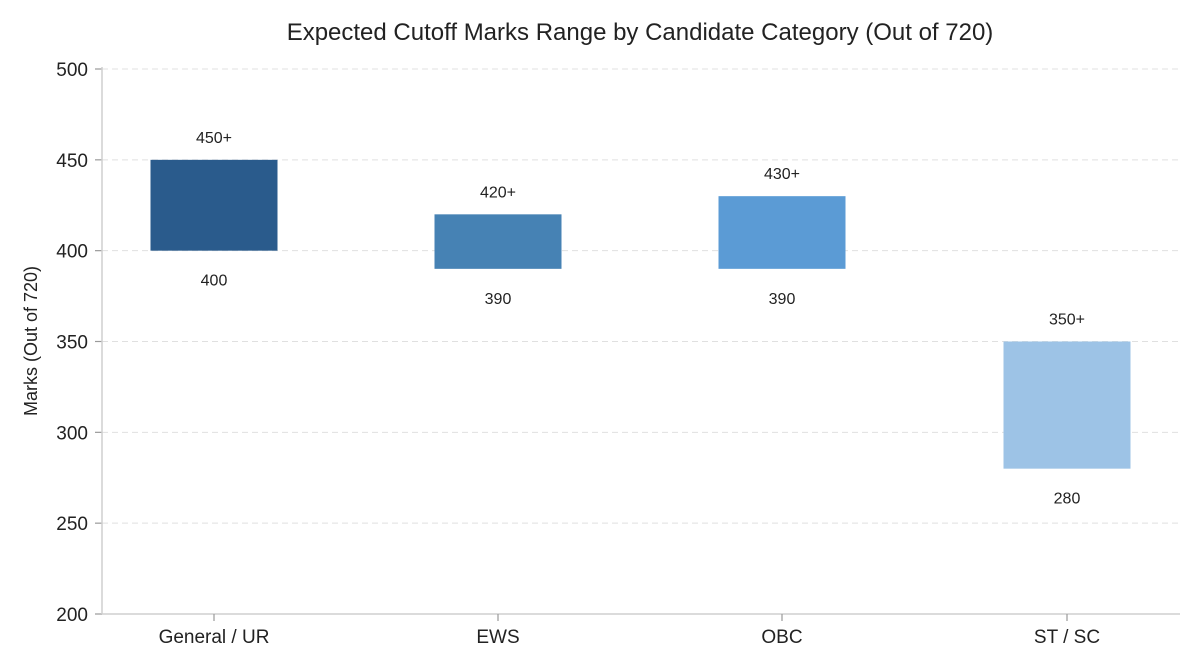 Image resolution: width=1200 pixels, height=667 pixels. Describe the element at coordinates (72, 70) in the screenshot. I see `y-tick-label: 500` at that location.